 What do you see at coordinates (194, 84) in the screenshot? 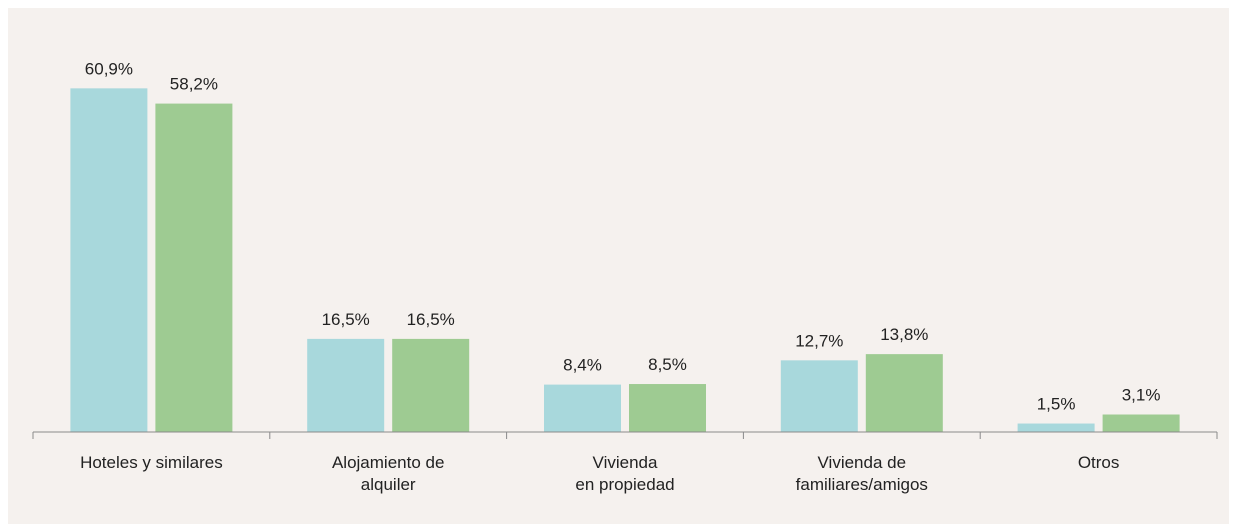
I see `value-label: 58,2%` at bounding box center [194, 84].